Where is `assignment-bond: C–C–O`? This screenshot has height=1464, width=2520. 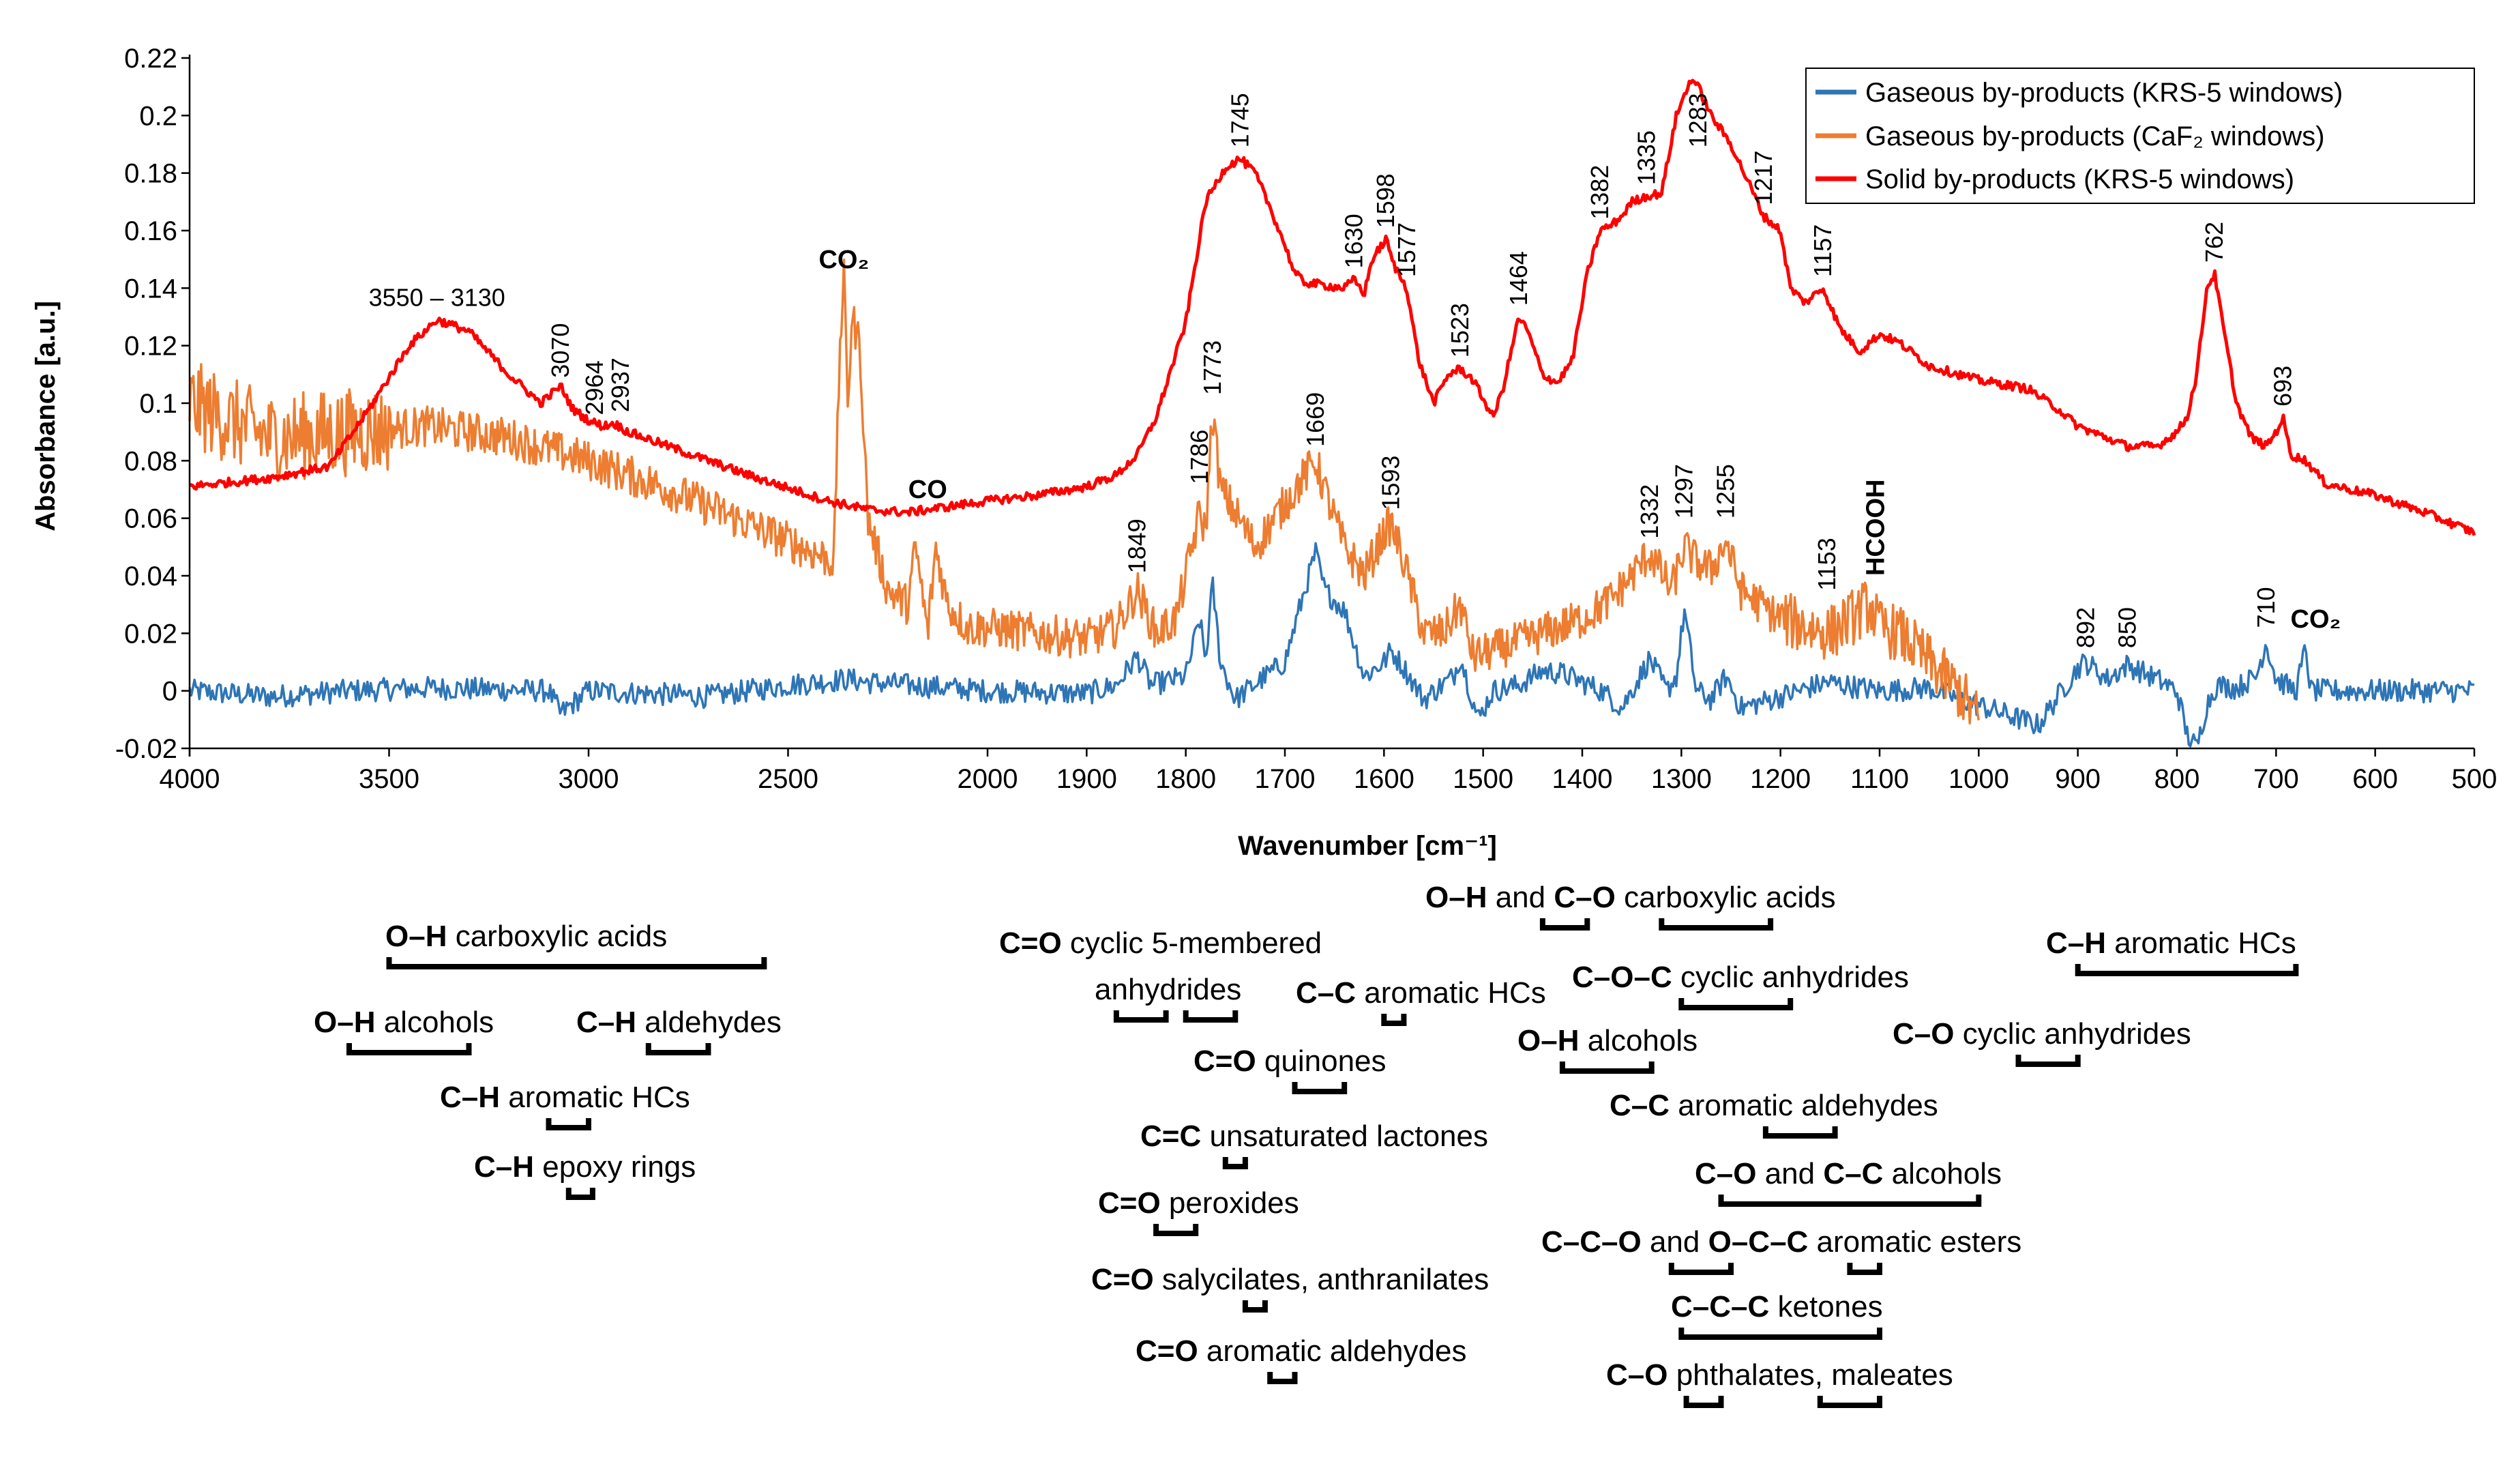 assignment-bond: C–C–O is located at coordinates (1591, 1242).